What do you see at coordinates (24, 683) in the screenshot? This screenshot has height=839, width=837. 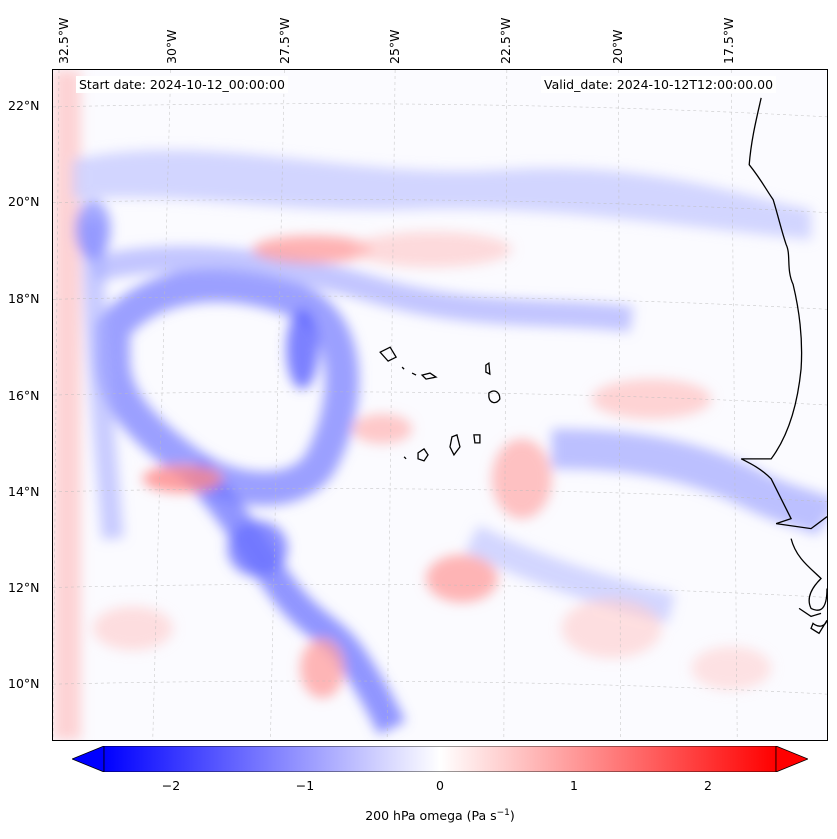 I see `lat-label-10n: 10°N` at bounding box center [24, 683].